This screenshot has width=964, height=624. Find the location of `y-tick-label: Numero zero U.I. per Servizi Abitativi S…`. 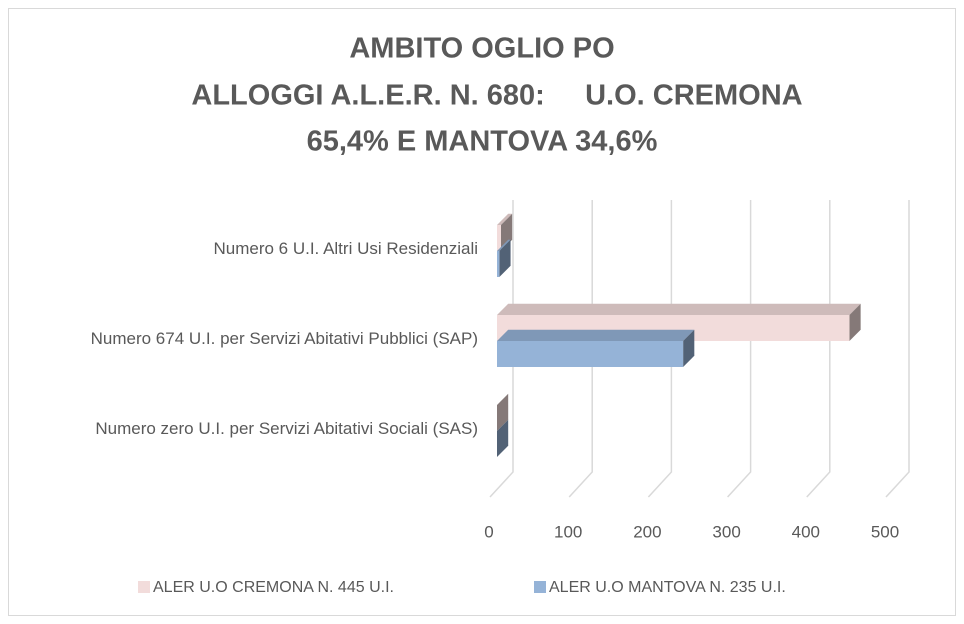

y-tick-label: Numero zero U.I. per Servizi Abitativi S… is located at coordinates (243, 429).